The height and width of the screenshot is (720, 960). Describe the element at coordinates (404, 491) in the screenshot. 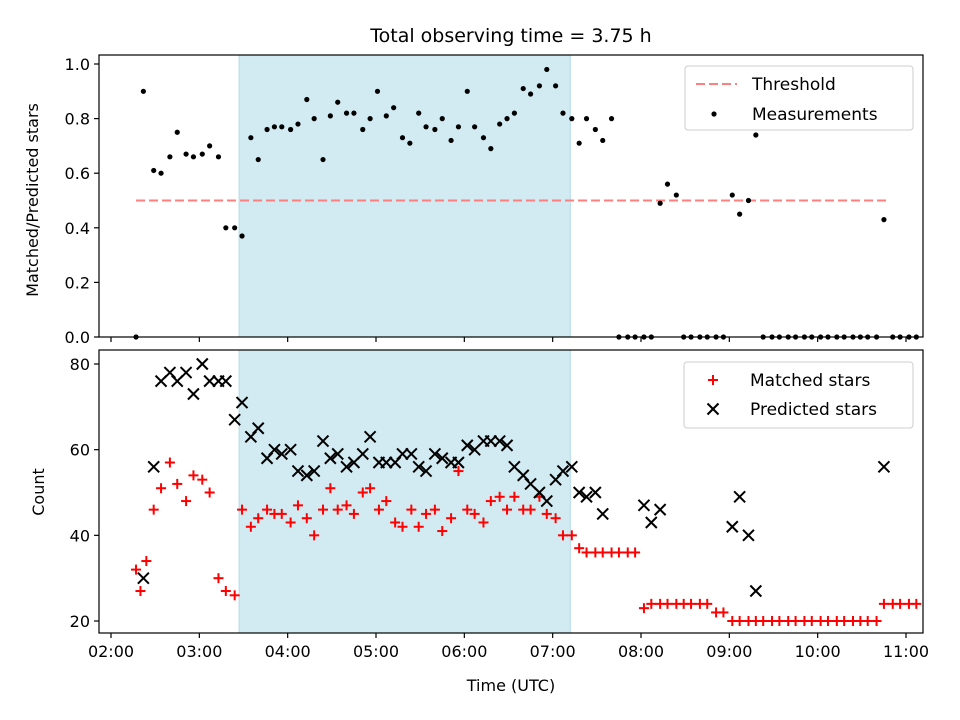

I see `bottom-shaded-interval` at that location.